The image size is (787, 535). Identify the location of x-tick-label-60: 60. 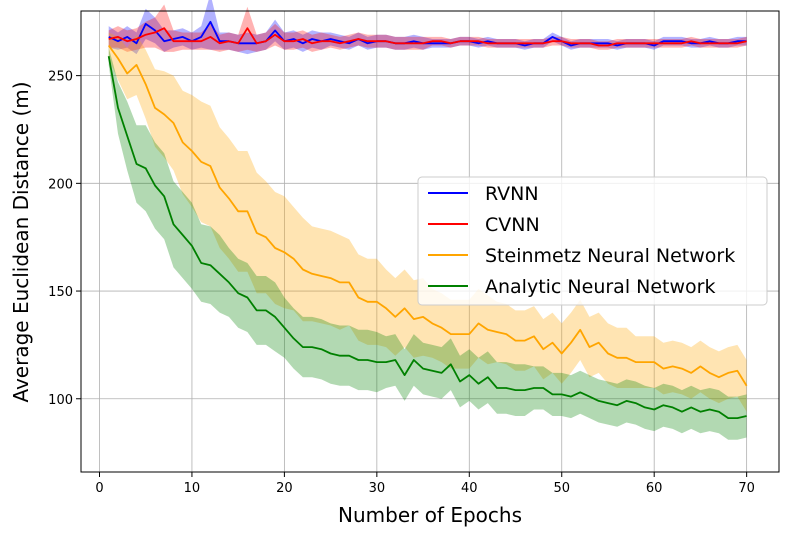
(654, 488).